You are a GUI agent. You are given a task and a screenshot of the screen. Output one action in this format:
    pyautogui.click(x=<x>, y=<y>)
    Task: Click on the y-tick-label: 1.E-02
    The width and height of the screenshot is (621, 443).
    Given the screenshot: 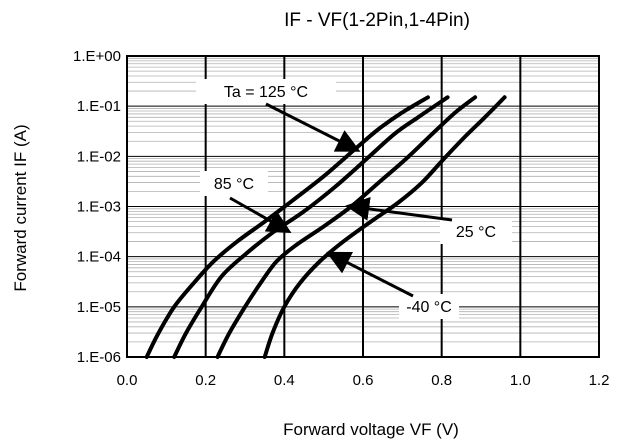 What is the action you would take?
    pyautogui.click(x=99, y=156)
    